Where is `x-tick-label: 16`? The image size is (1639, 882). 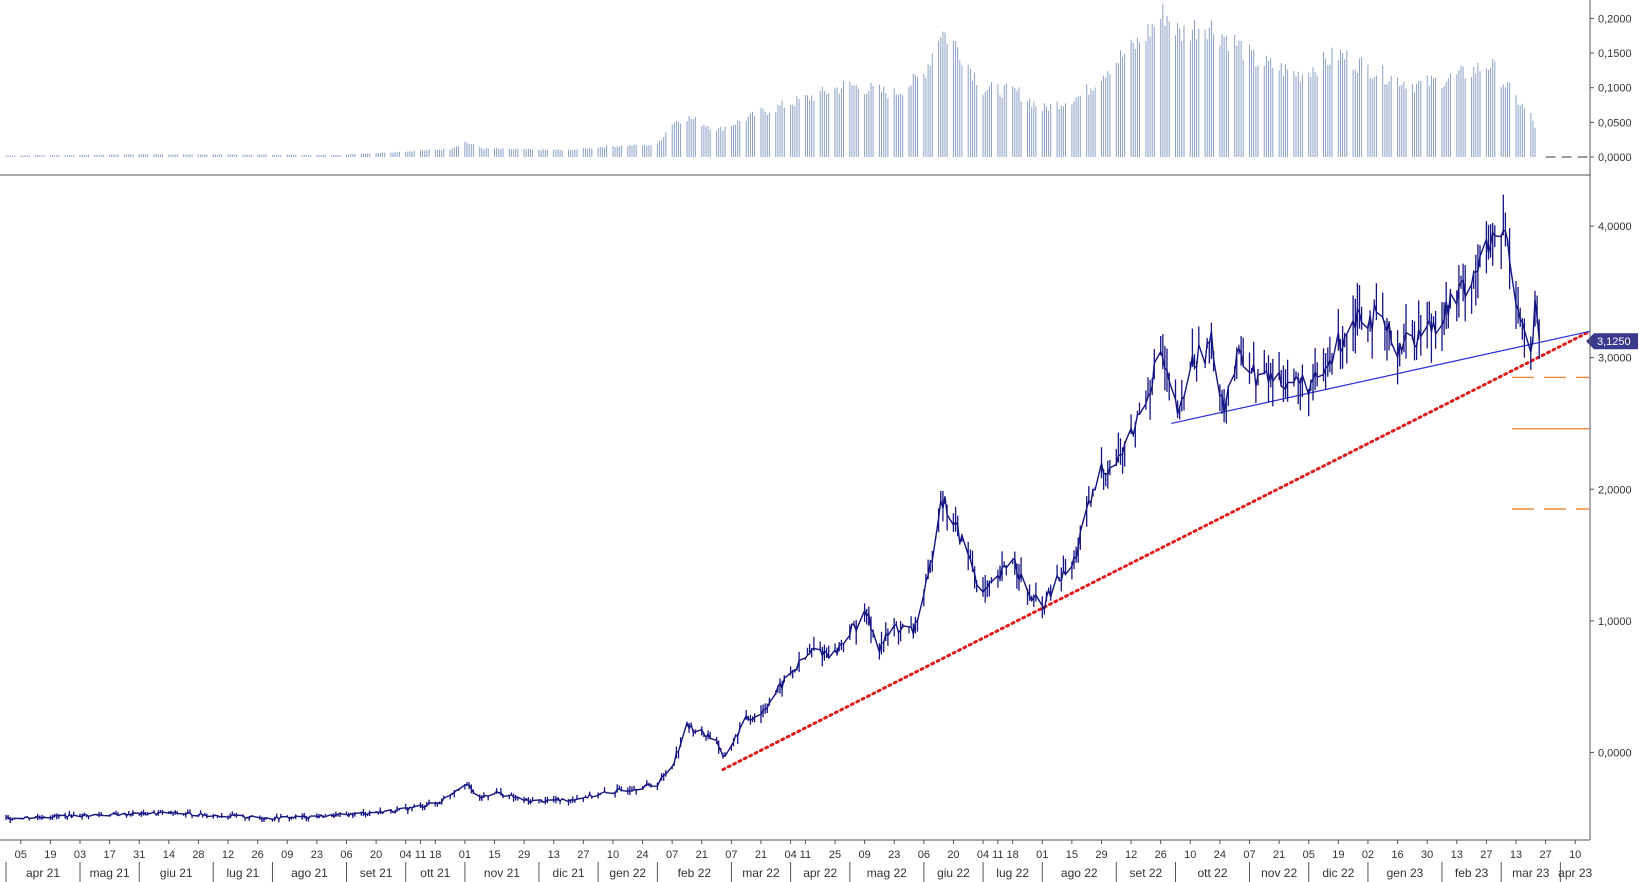 x-tick-label: 16 is located at coordinates (1397, 855).